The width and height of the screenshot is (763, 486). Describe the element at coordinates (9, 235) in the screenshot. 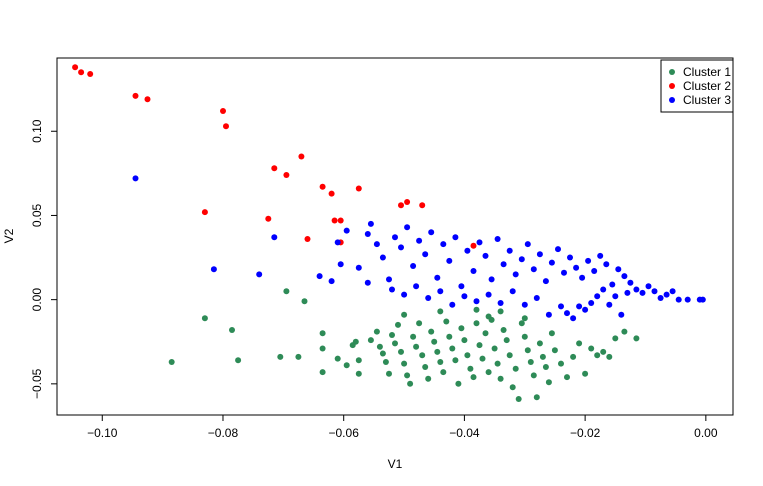

I see `y-axis-label: V2` at that location.